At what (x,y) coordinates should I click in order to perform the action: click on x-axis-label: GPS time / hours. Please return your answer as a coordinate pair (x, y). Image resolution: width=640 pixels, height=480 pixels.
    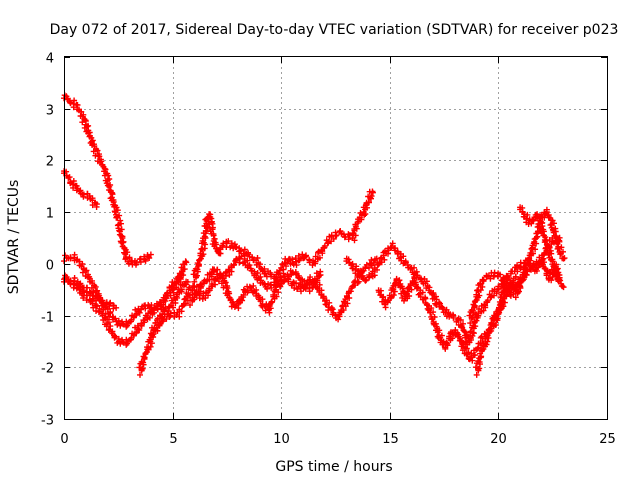
    Looking at the image, I should click on (333, 467).